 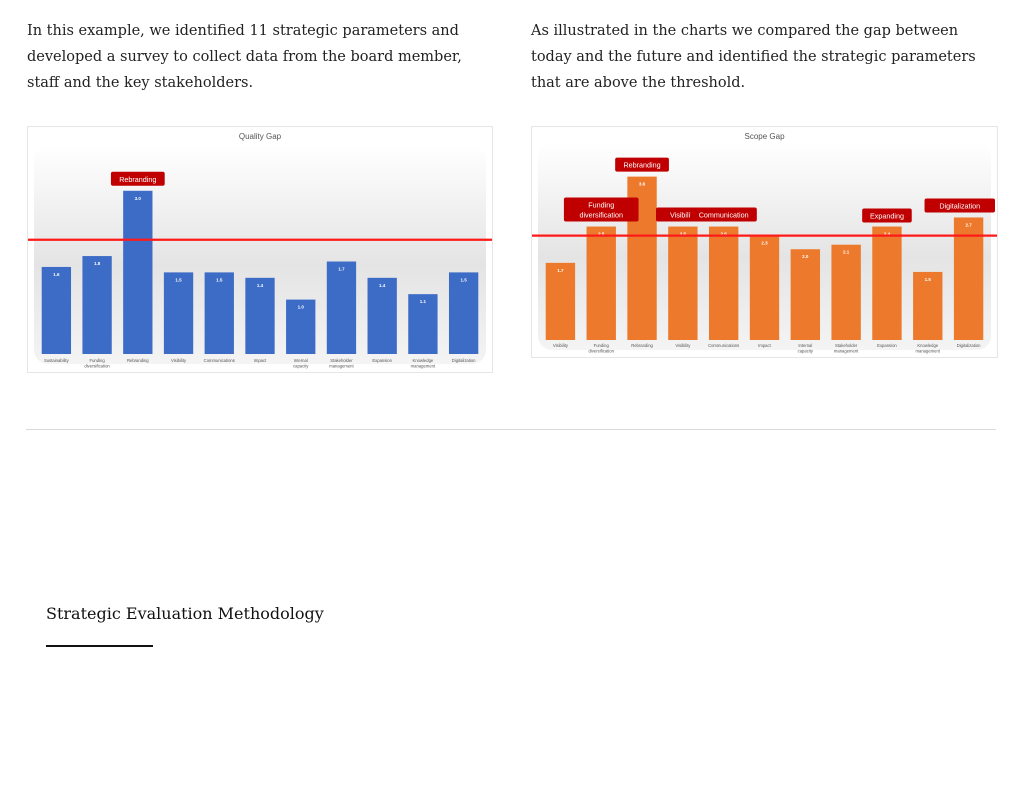 I want to click on callout-text-funding-diversification: Funding, so click(x=601, y=205).